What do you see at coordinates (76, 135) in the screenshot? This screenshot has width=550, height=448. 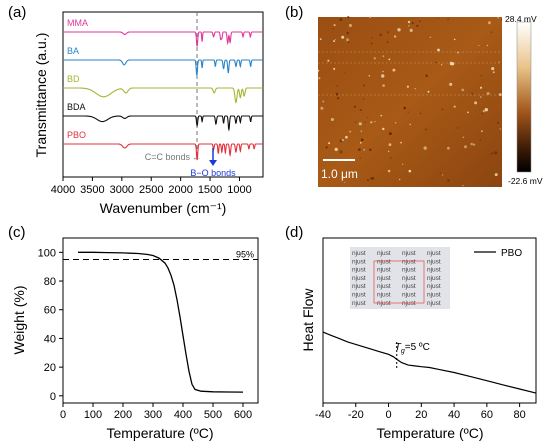 I see `panel-a-series-pbo-label: PBO` at bounding box center [76, 135].